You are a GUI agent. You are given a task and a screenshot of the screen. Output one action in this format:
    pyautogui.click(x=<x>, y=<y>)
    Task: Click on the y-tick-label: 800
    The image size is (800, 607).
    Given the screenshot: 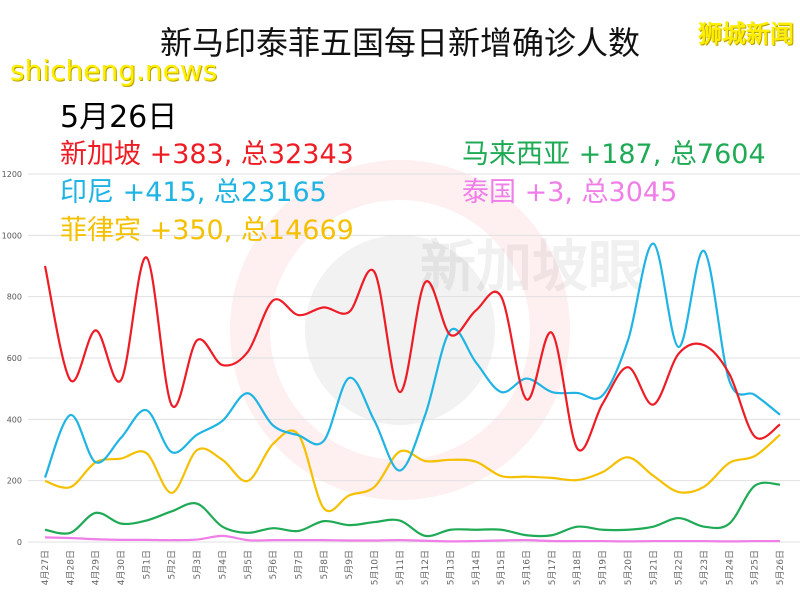 What is the action you would take?
    pyautogui.click(x=14, y=297)
    